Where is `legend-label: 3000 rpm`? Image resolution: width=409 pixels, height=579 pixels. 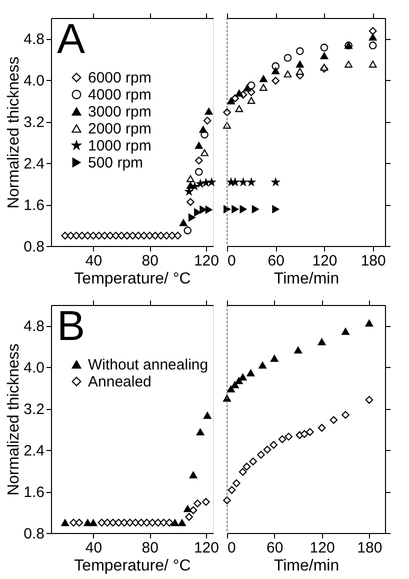 legend-label: 3000 rpm is located at coordinates (120, 112).